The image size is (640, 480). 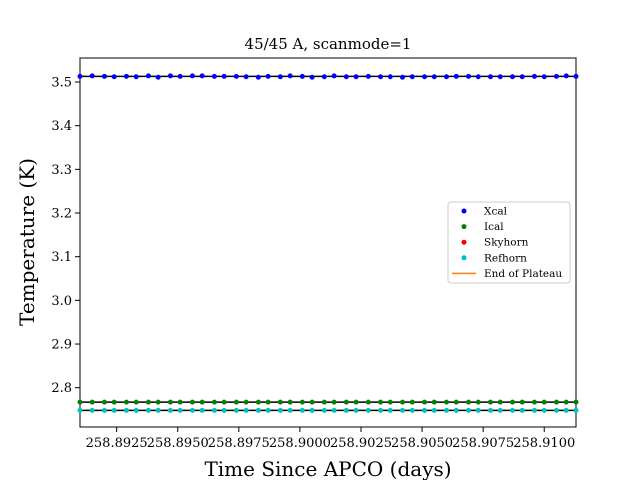 What do you see at coordinates (239, 443) in the screenshot?
I see `x-tick-label: 258.8975` at bounding box center [239, 443].